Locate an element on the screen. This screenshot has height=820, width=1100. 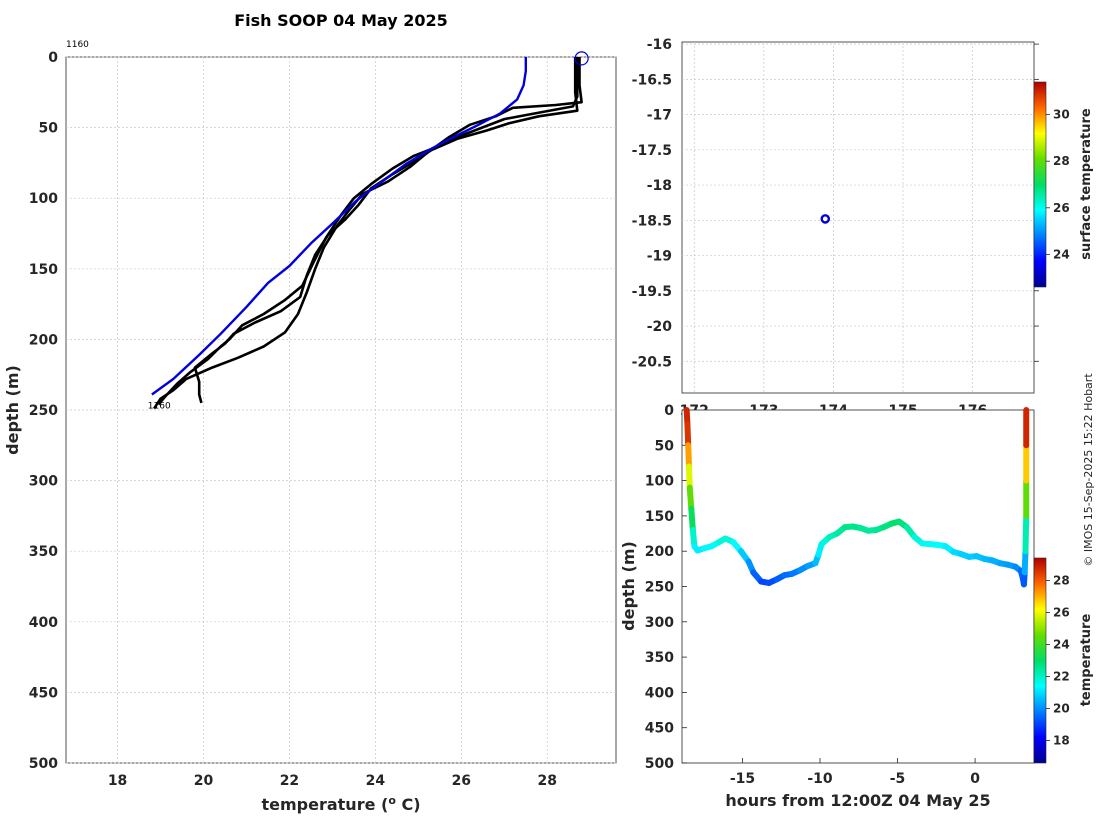
x-axis-label: temperature (o C) is located at coordinates (340, 804).